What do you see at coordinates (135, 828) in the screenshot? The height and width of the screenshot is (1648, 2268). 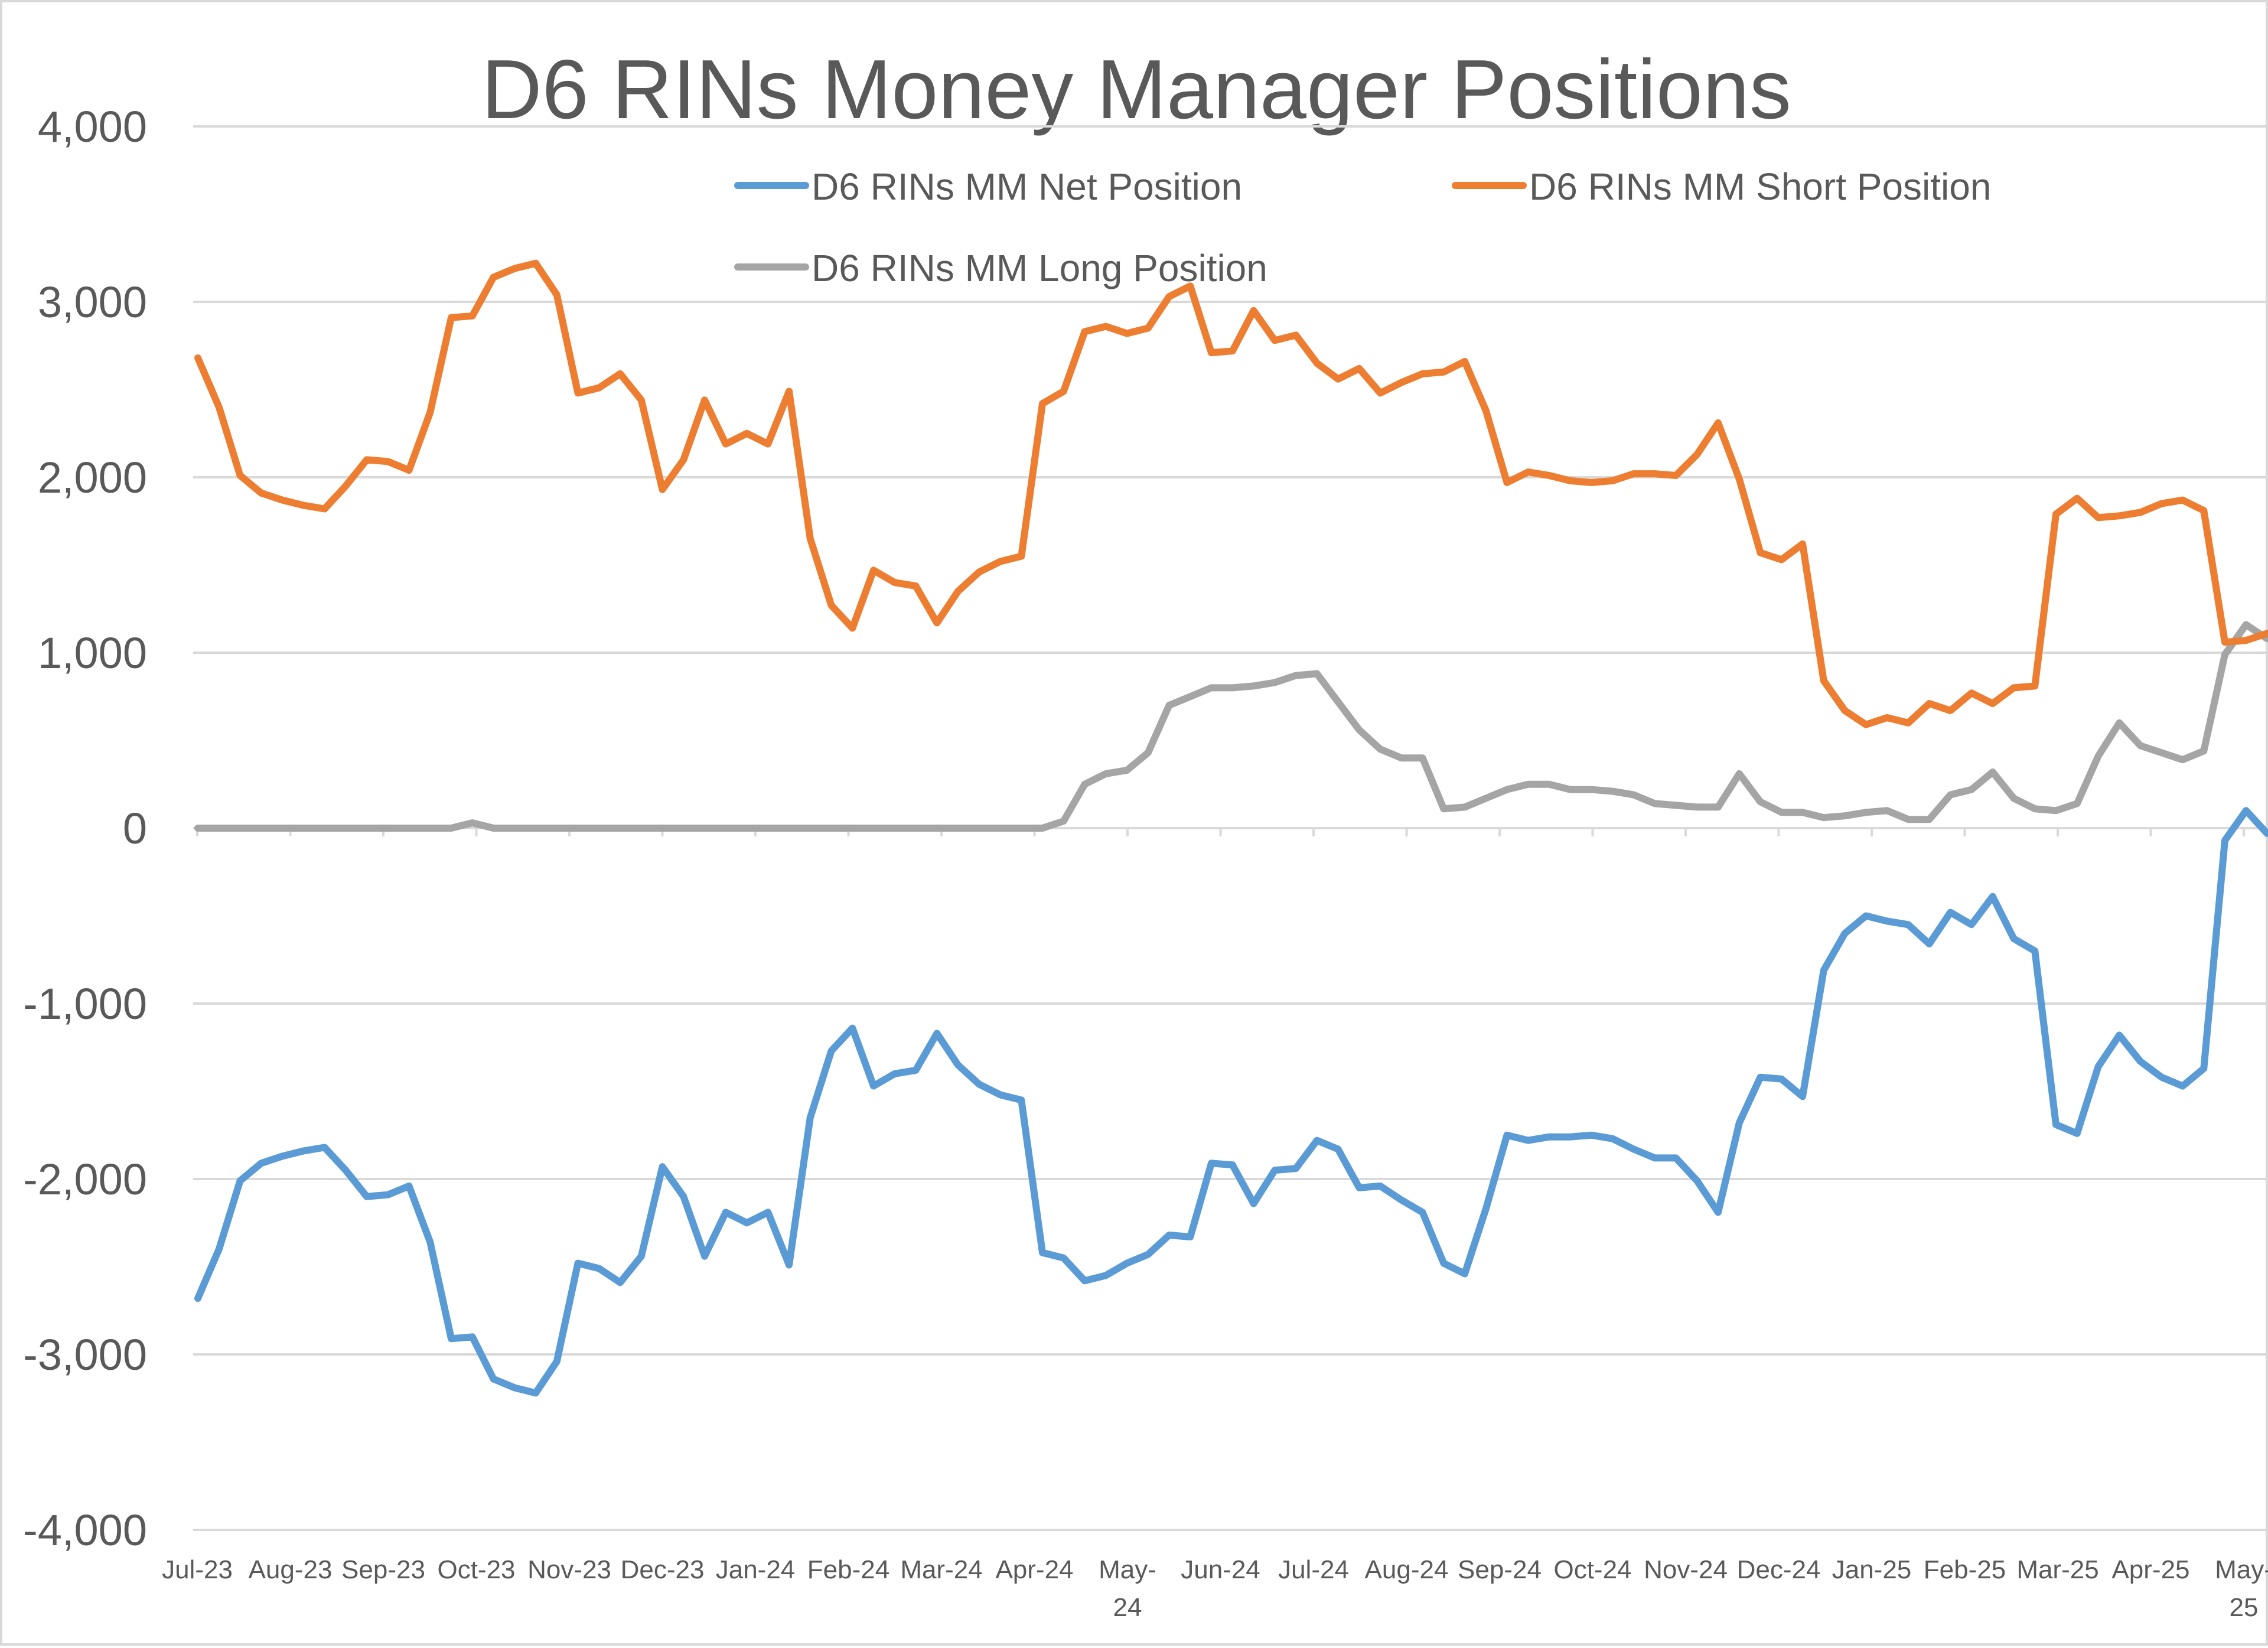 I see `y-tick-label: 0` at bounding box center [135, 828].